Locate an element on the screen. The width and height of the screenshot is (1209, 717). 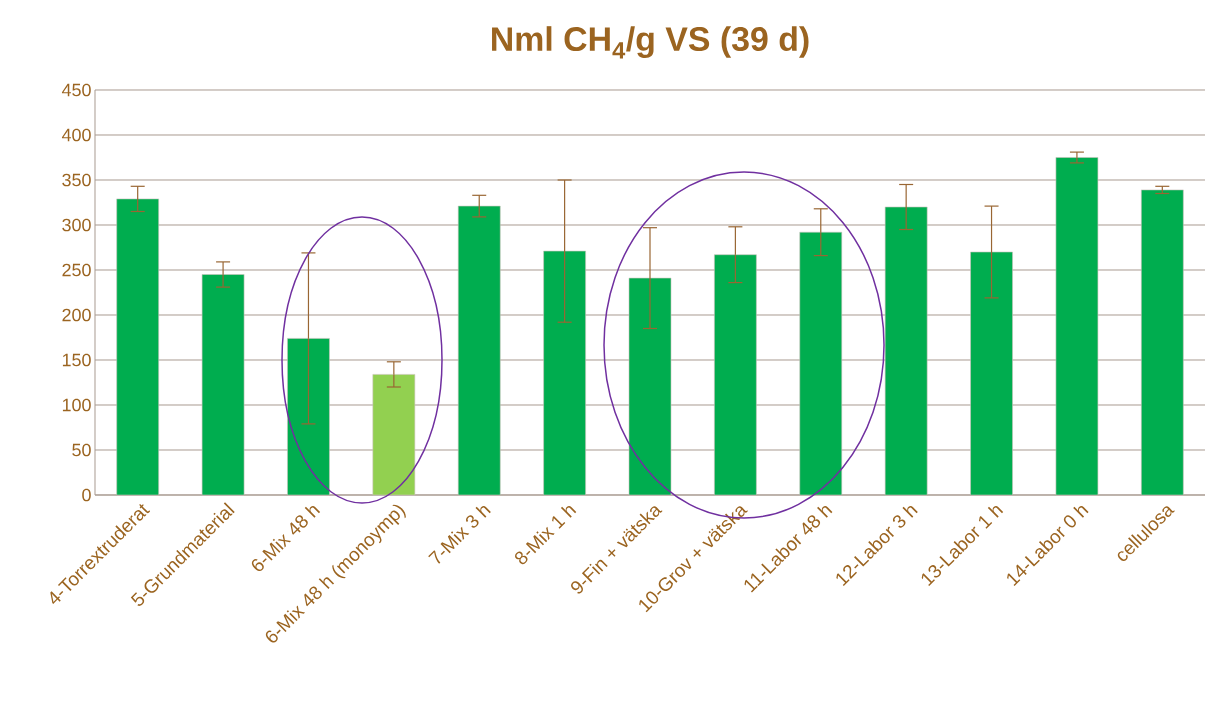
y-tick-label: 300 is located at coordinates (76, 225).